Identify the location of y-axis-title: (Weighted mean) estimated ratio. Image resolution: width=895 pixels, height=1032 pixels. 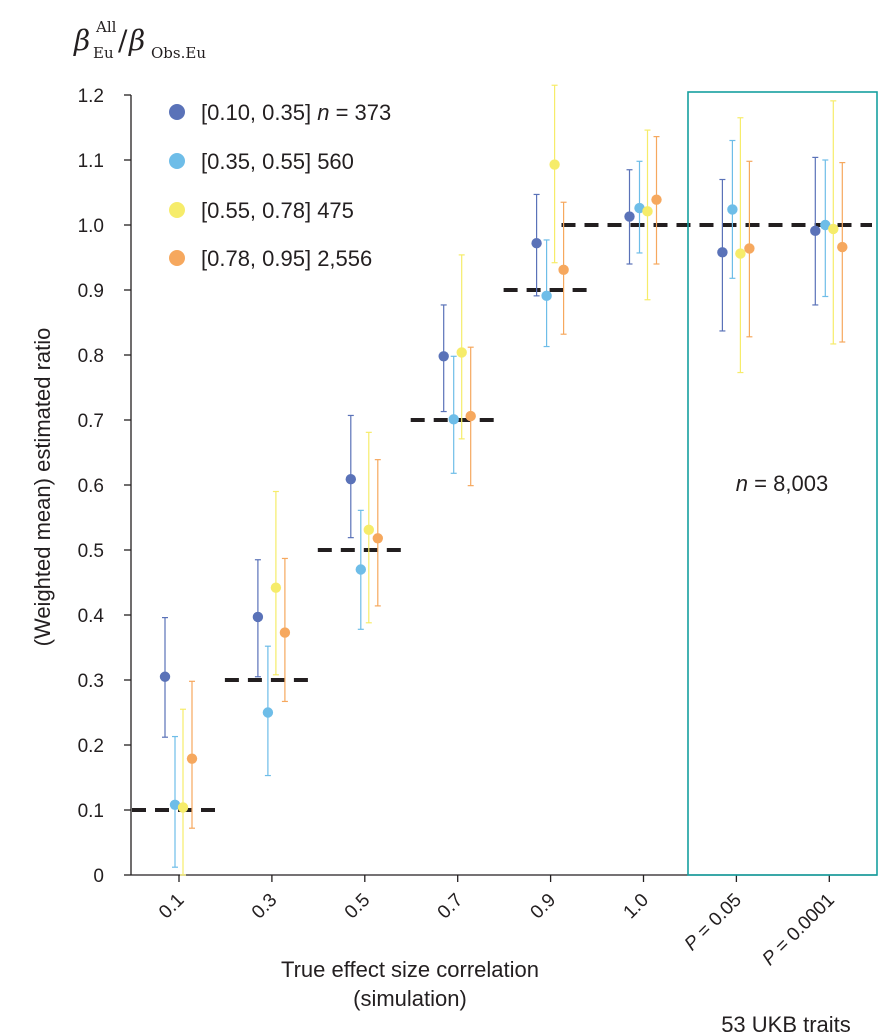
(42, 487).